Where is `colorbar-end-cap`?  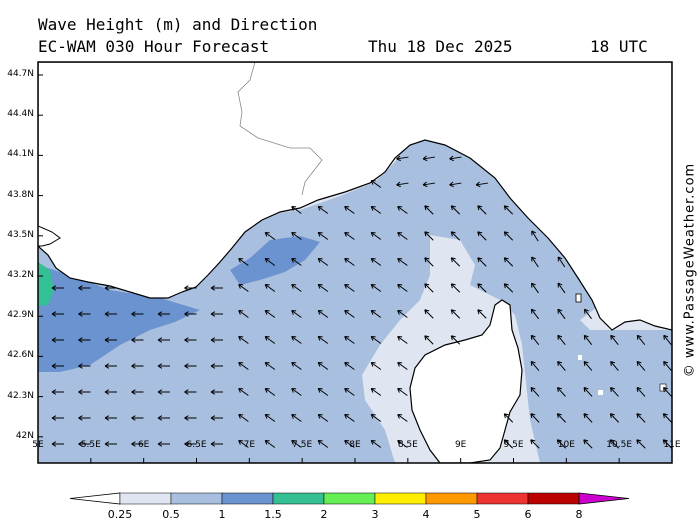
colorbar-end-cap is located at coordinates (604, 498).